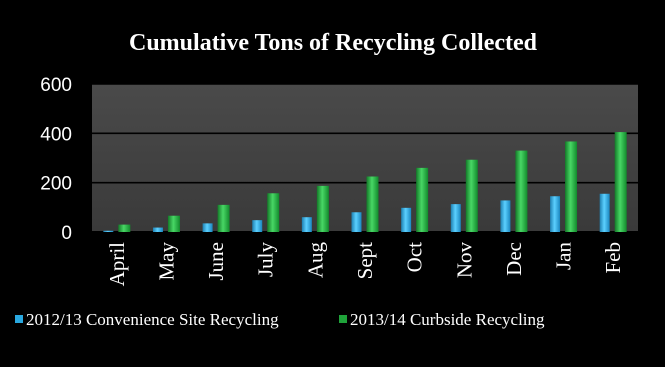 This screenshot has width=665, height=367. Describe the element at coordinates (422, 199) in the screenshot. I see `bar-curbside-oct` at that location.